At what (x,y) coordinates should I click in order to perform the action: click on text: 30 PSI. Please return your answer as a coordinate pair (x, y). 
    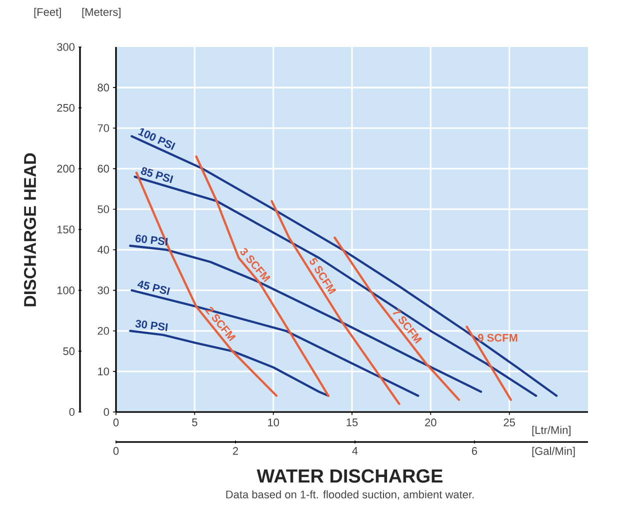
    Looking at the image, I should click on (151, 326).